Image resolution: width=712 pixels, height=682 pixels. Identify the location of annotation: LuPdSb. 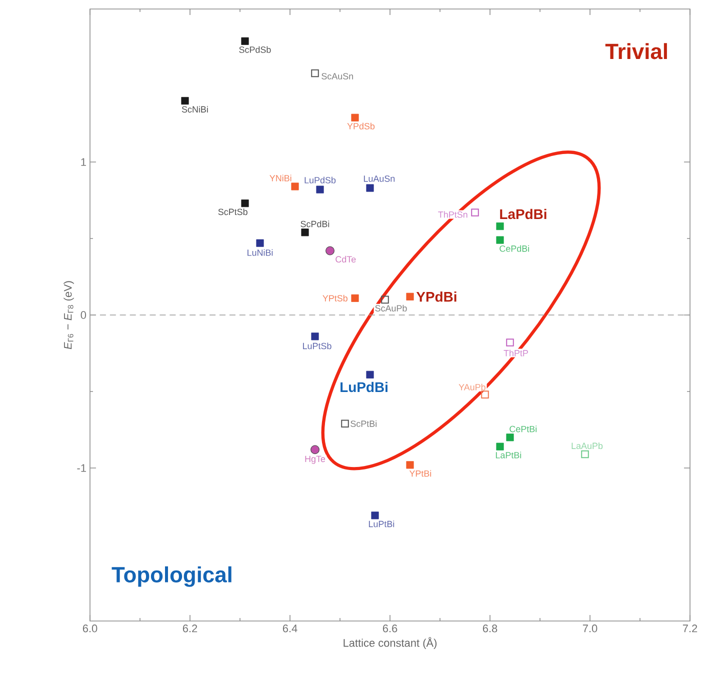
(320, 180).